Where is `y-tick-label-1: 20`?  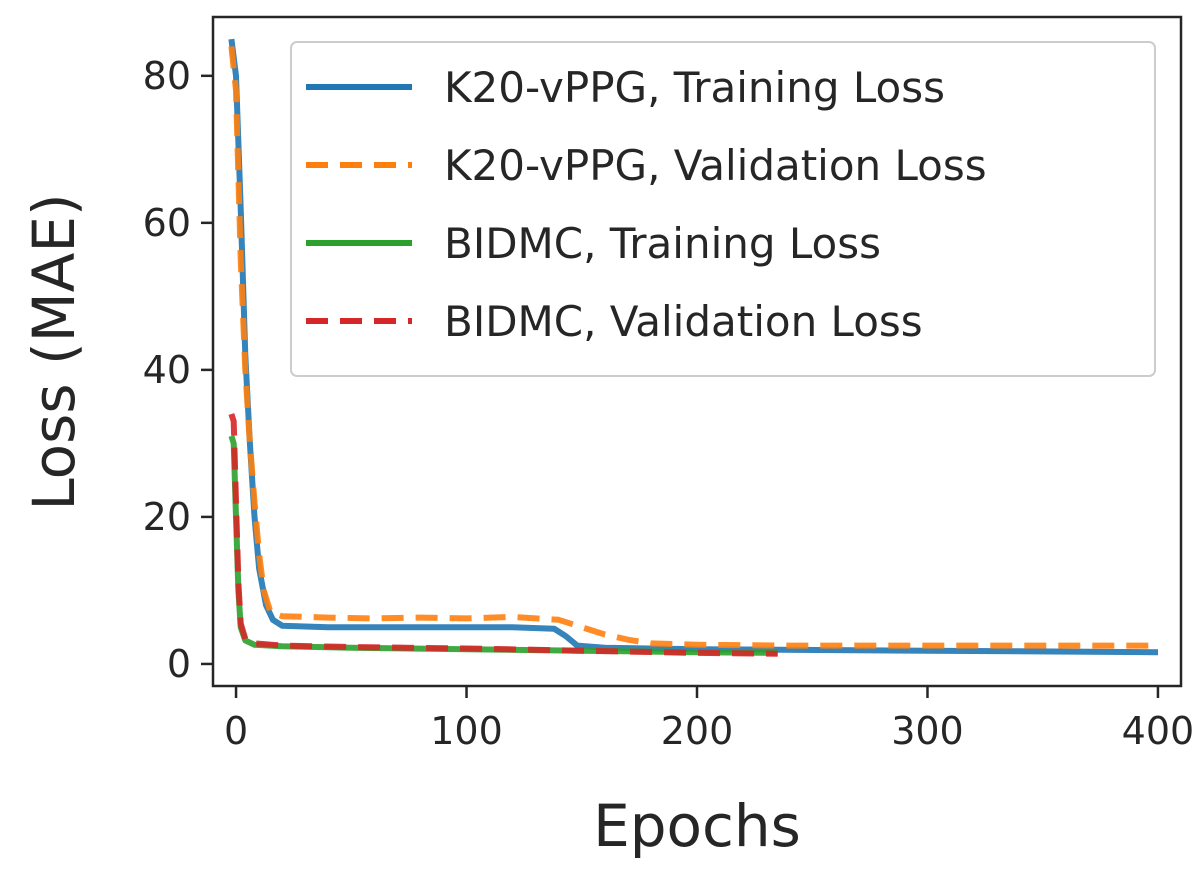
y-tick-label-1: 20 is located at coordinates (167, 517).